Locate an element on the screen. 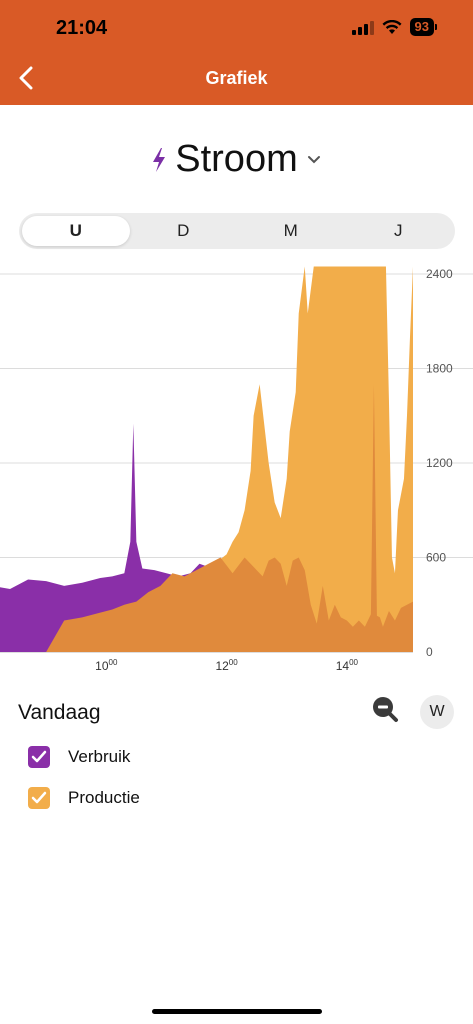 Image resolution: width=473 pixels, height=1024 pixels. chevron-left-icon is located at coordinates (26, 78).